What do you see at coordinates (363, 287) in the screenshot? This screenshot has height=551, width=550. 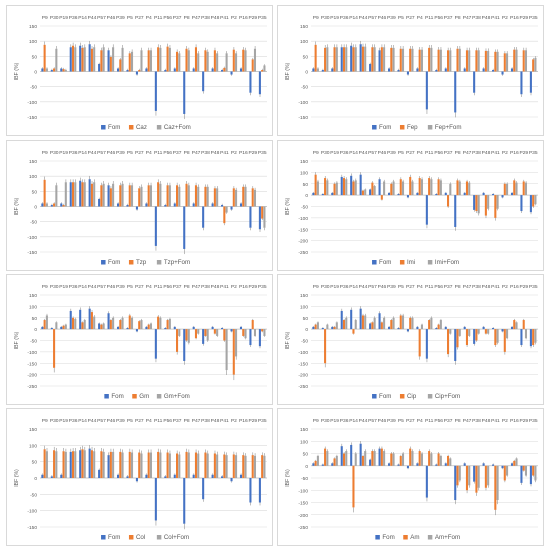 I see `category-label: P44` at bounding box center [363, 287].